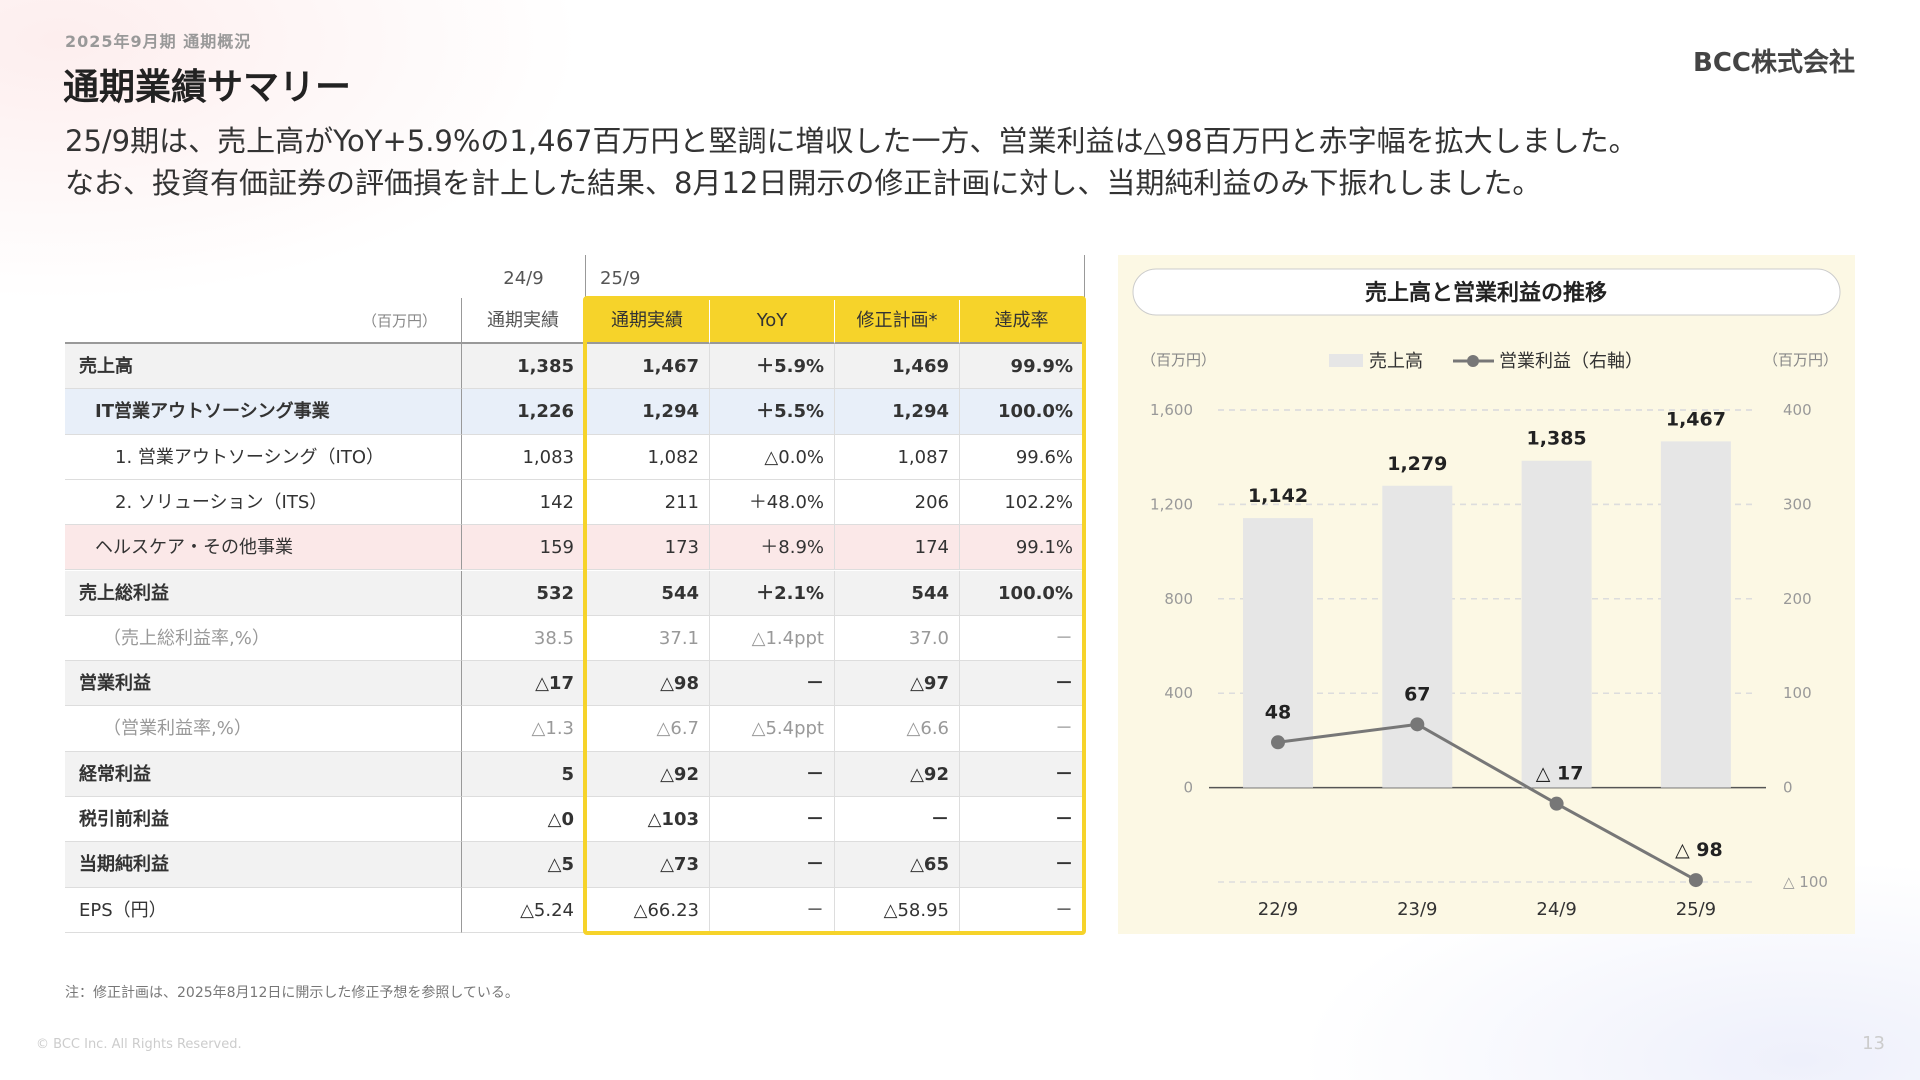 The image size is (1920, 1080). I want to click on table-cell: △0, so click(523, 820).